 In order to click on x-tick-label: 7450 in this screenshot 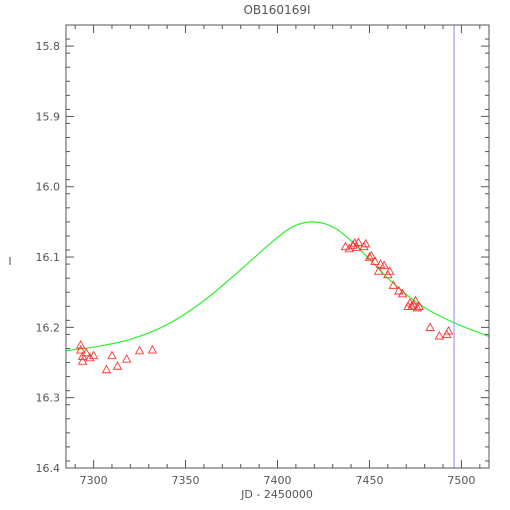, I will do `click(369, 480)`.